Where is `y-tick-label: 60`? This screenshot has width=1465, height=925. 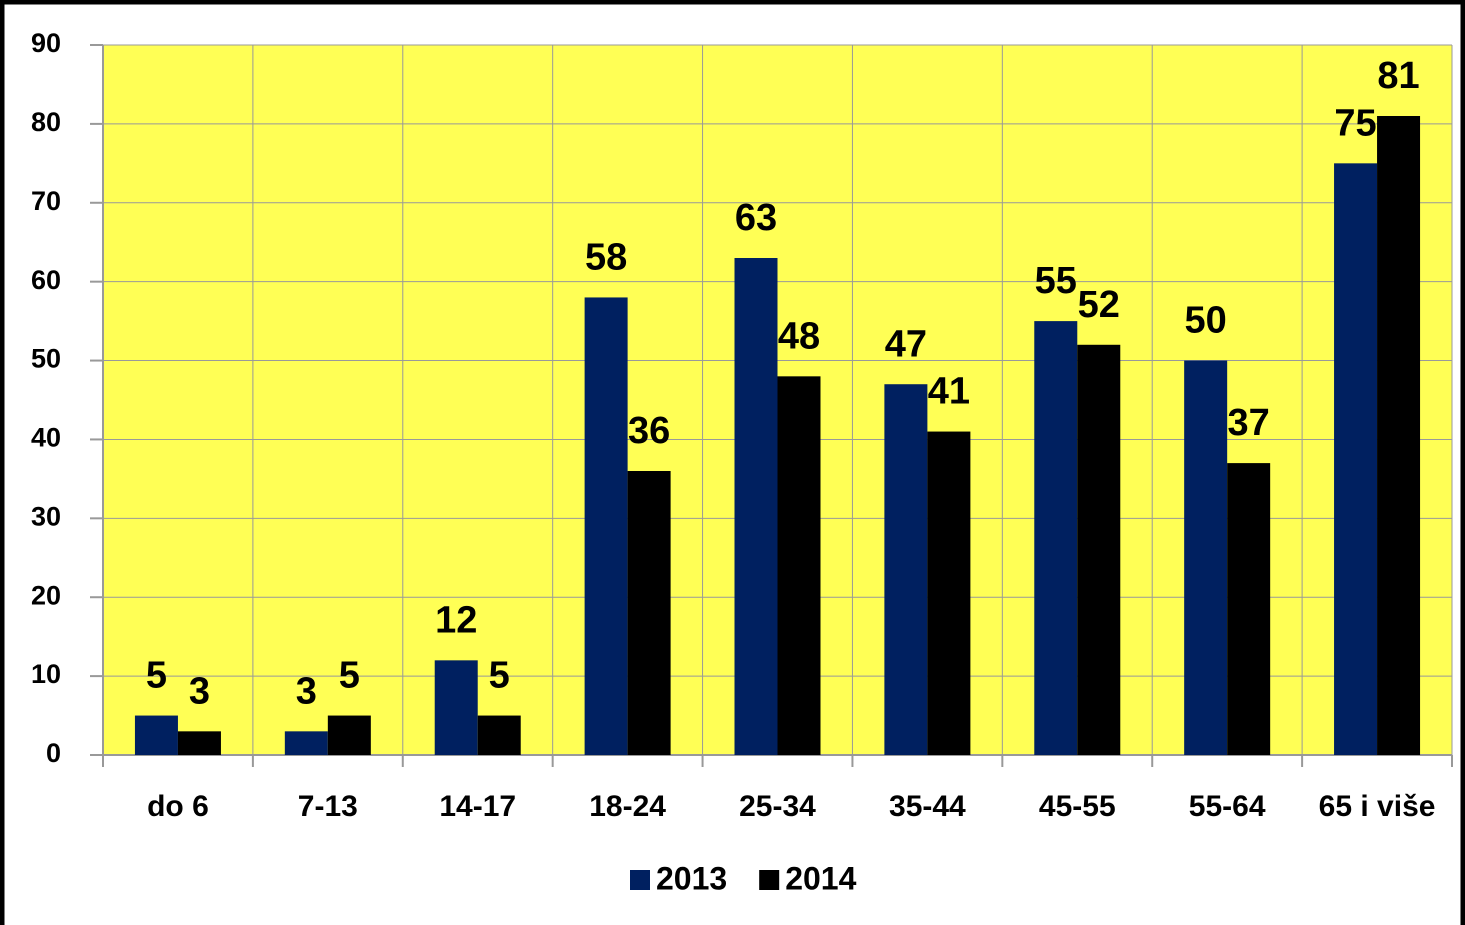
y-tick-label: 60 is located at coordinates (46, 280).